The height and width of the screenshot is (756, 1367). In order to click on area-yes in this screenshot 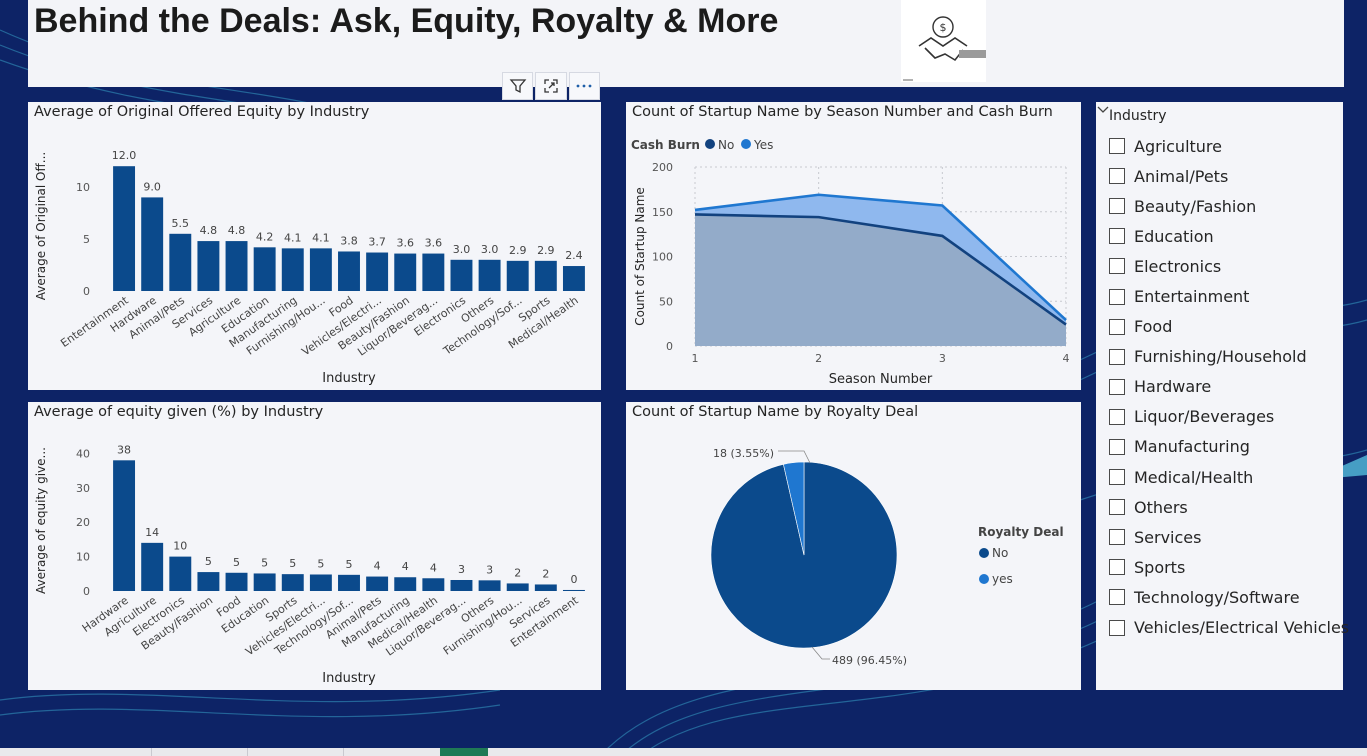, I will do `click(880, 259)`.